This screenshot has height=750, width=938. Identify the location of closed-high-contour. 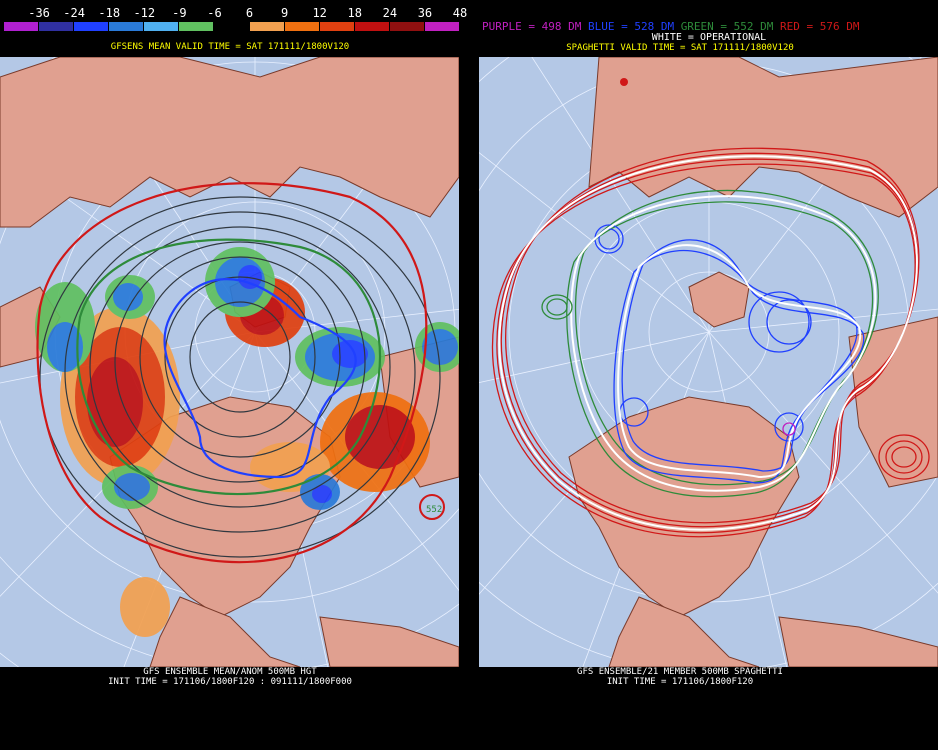
(432, 507).